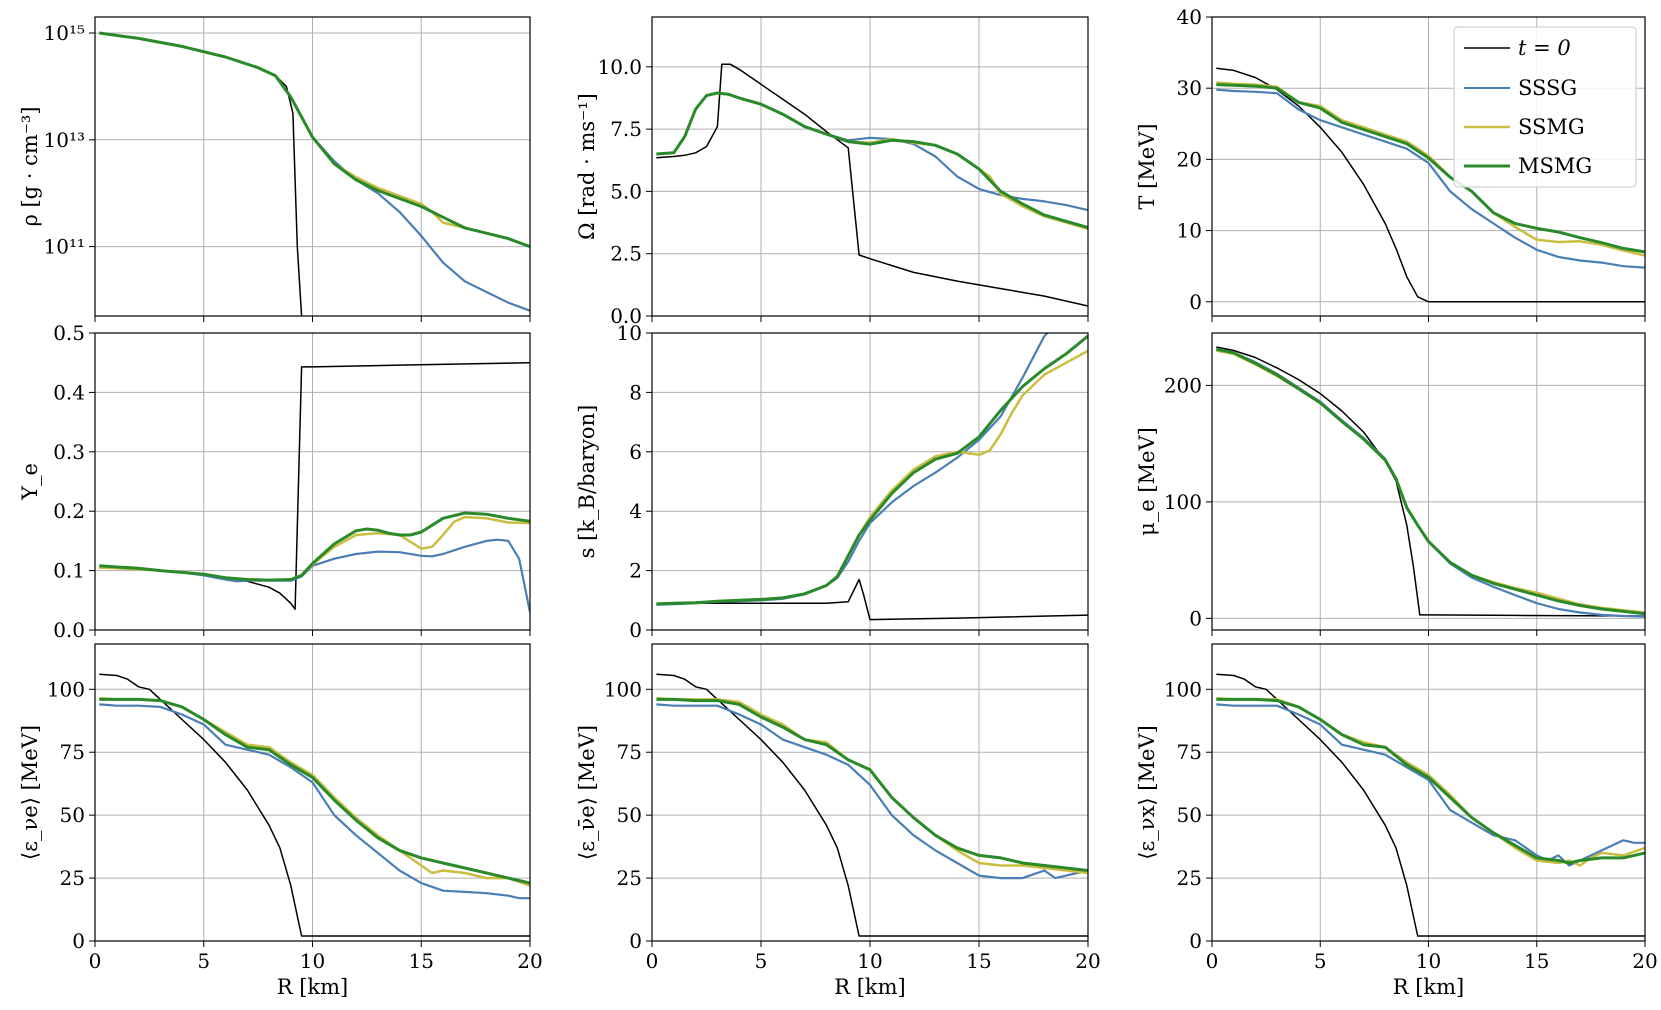 This screenshot has height=1010, width=1661. Describe the element at coordinates (64, 140) in the screenshot. I see `y-tick-label: 10¹³` at that location.